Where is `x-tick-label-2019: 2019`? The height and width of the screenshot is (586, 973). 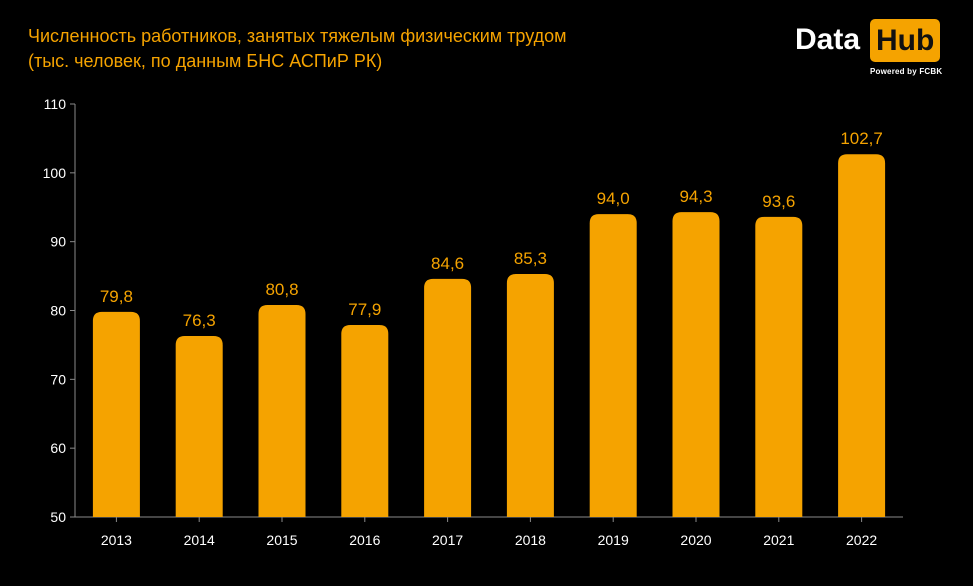 x-tick-label-2019: 2019 is located at coordinates (613, 540).